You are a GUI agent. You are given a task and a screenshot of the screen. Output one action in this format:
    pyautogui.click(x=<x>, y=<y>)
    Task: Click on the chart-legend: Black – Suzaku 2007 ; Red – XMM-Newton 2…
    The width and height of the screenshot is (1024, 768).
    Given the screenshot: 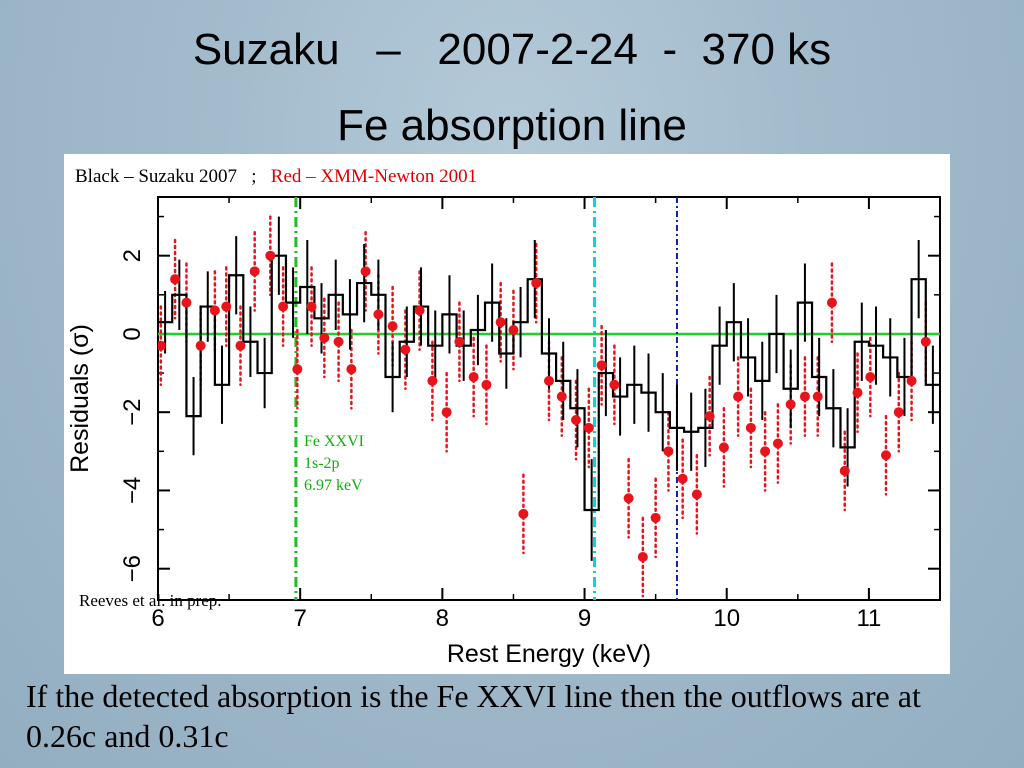 What is the action you would take?
    pyautogui.click(x=276, y=177)
    